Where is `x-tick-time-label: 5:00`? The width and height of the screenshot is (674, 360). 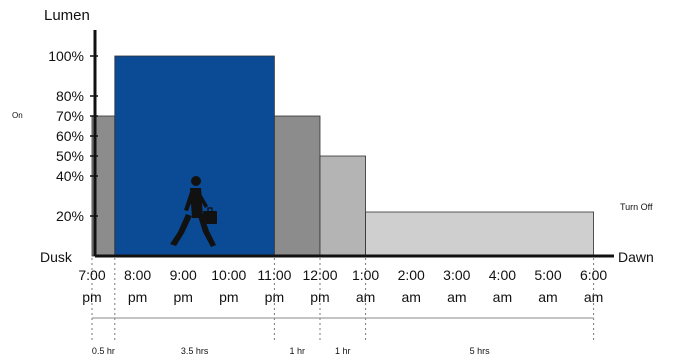 x-tick-time-label: 5:00 is located at coordinates (547, 275).